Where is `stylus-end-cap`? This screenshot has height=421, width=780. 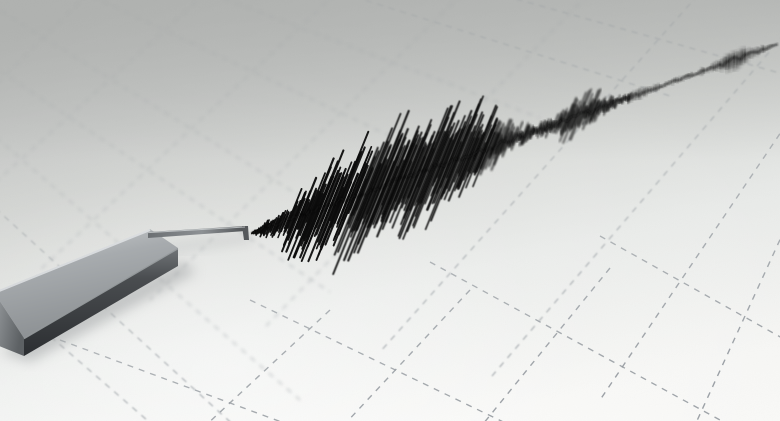
stylus-end-cap is located at coordinates (12, 328).